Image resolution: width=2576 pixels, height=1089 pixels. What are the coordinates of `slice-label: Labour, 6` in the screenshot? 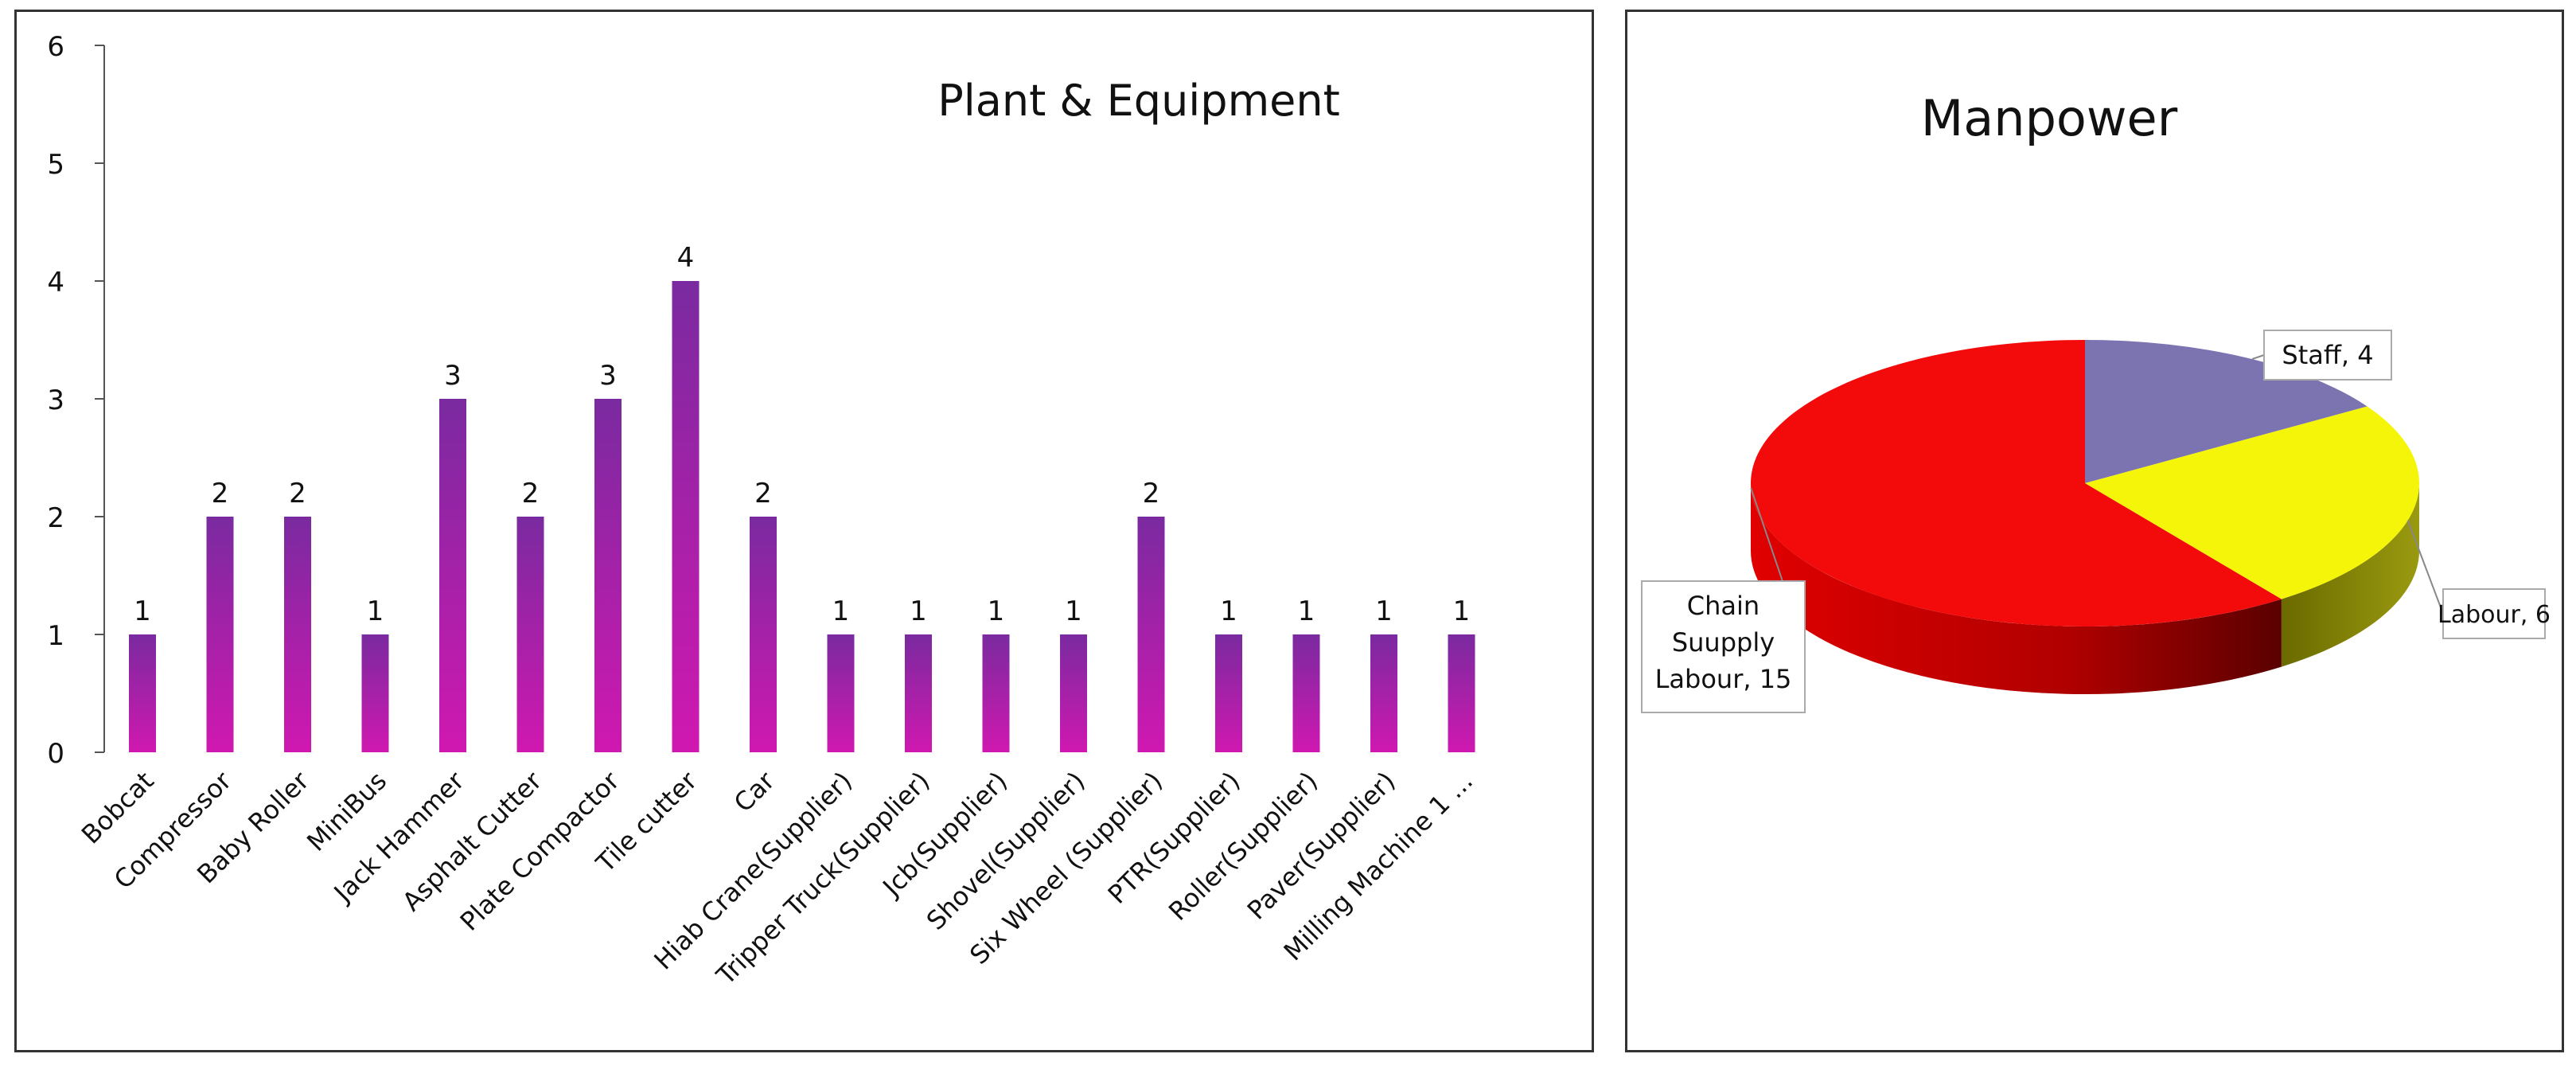 It's located at (2494, 615).